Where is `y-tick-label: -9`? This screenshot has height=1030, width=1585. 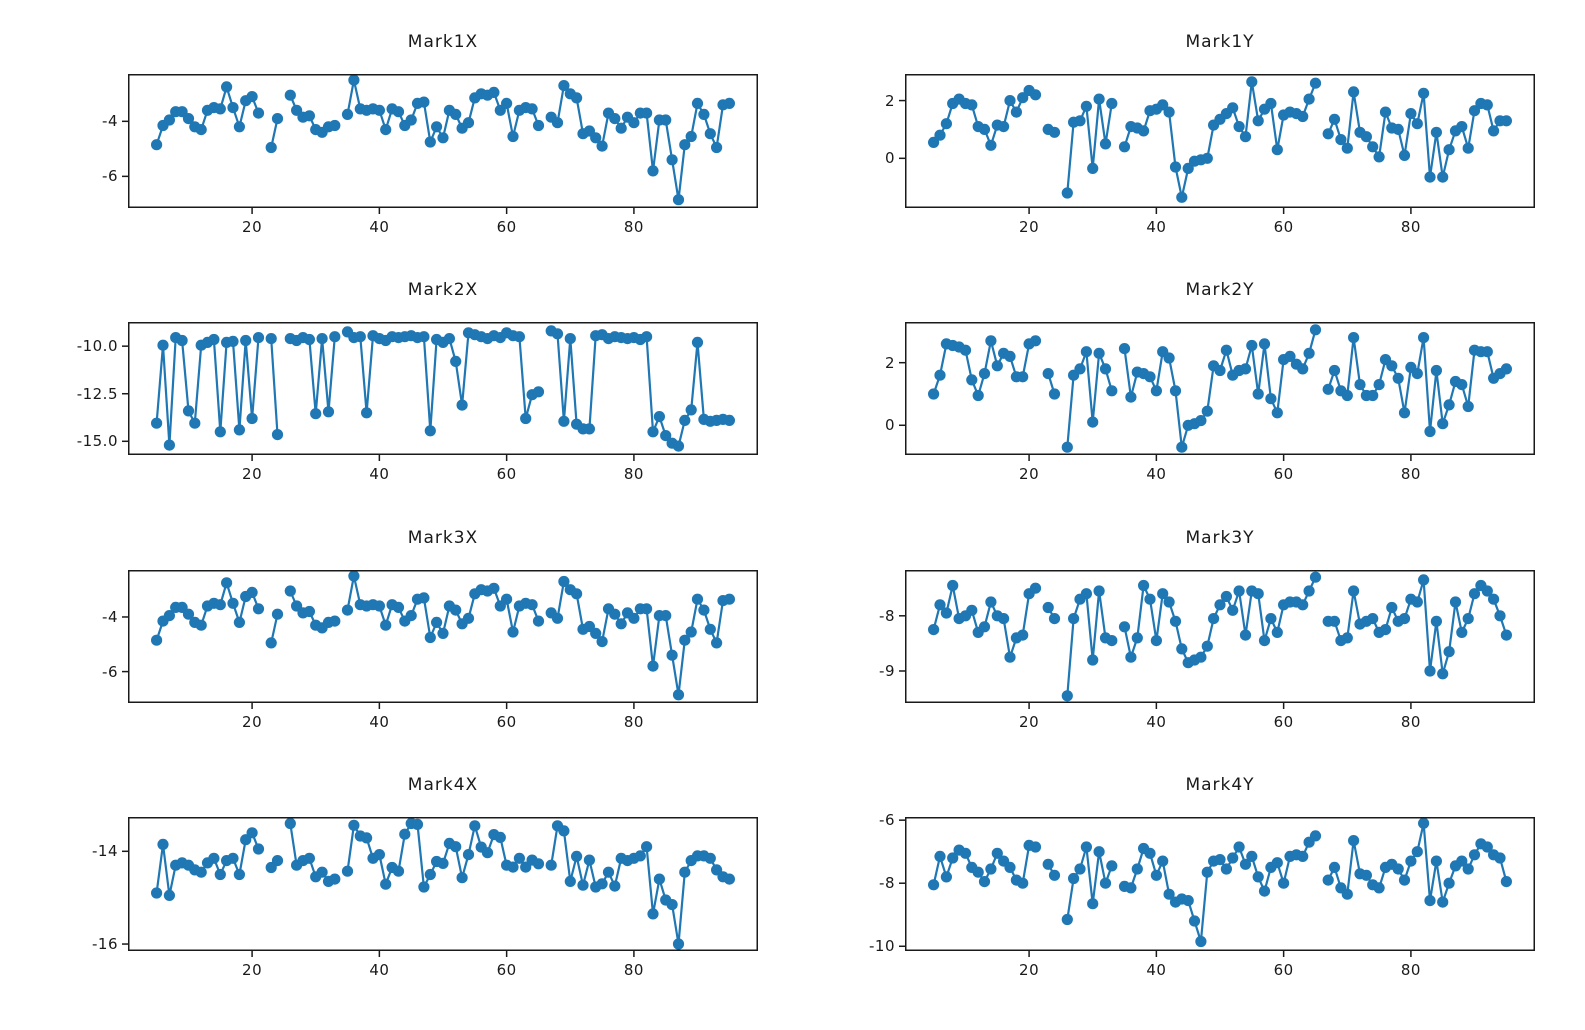
y-tick-label: -9 is located at coordinates (887, 670).